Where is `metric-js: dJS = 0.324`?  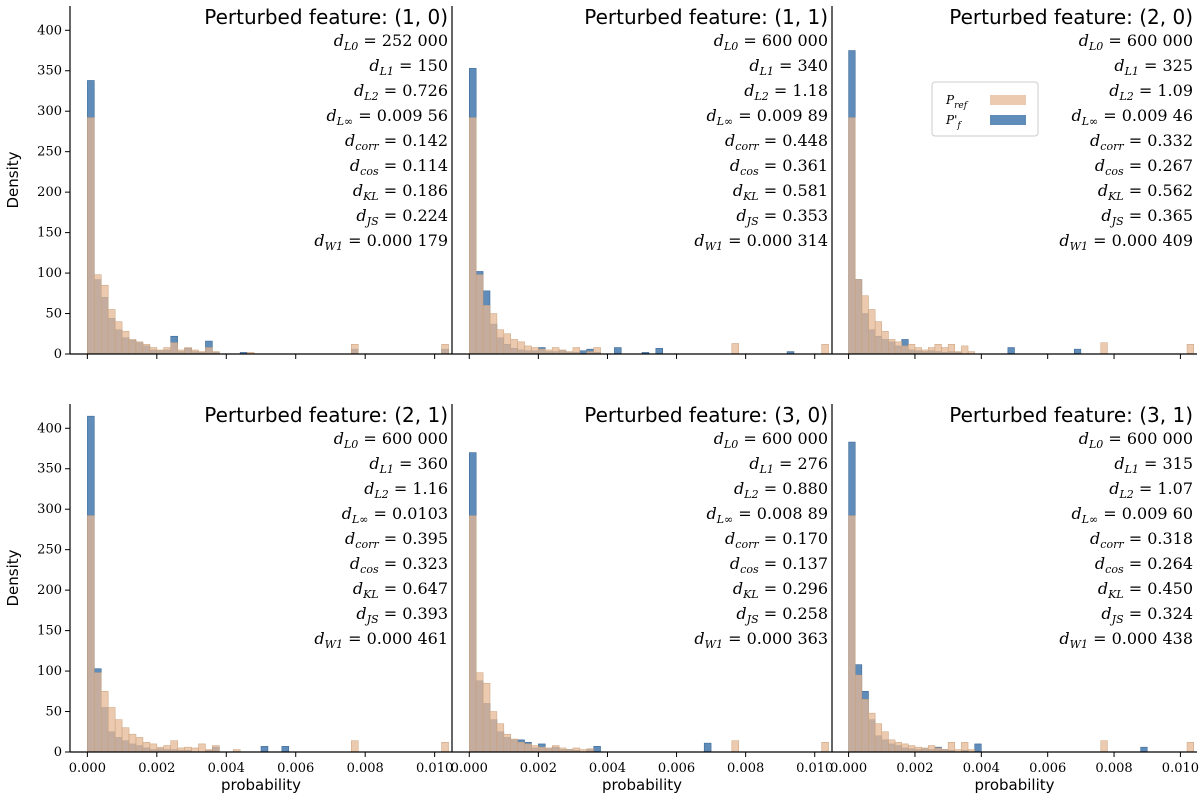 metric-js: dJS = 0.324 is located at coordinates (1147, 615).